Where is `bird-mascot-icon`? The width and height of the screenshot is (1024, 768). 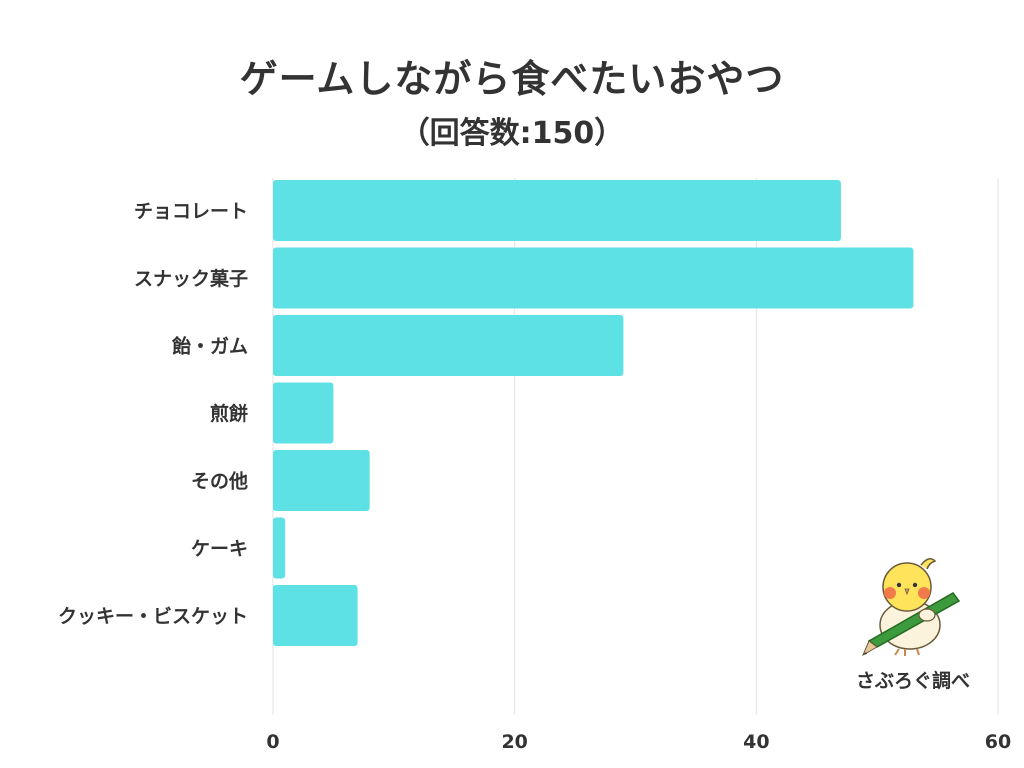
bird-mascot-icon is located at coordinates (911, 607).